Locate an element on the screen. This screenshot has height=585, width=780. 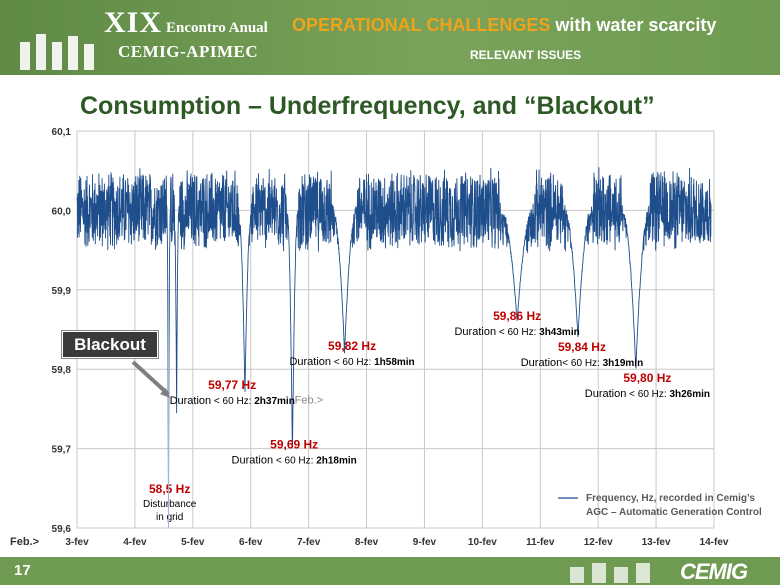
x-axis-prefix: Feb.> is located at coordinates (24, 542).